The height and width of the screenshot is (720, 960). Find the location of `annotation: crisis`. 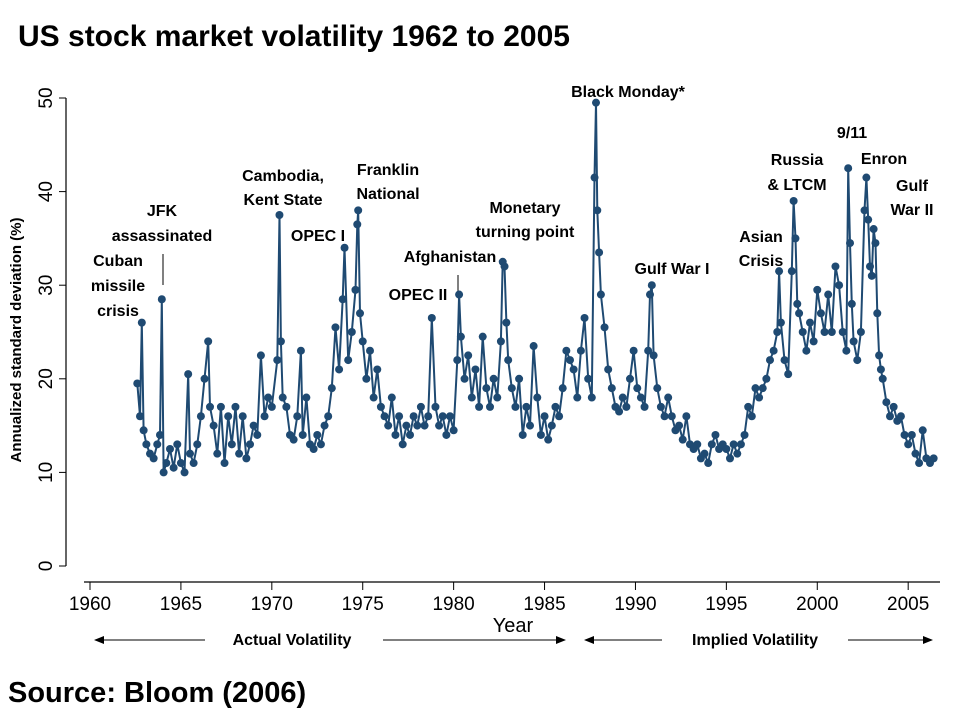

annotation: crisis is located at coordinates (118, 311).